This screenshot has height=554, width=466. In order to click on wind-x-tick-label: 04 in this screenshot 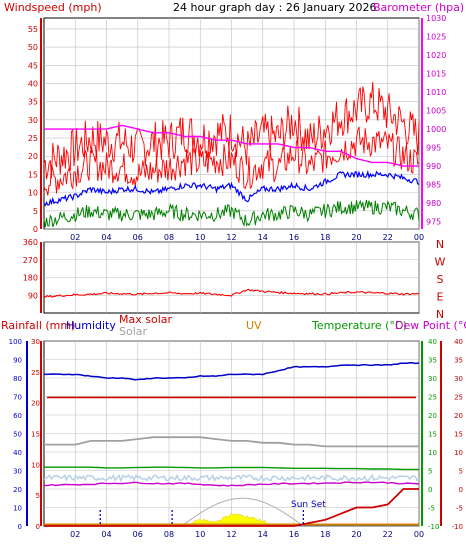, I will do `click(106, 237)`.